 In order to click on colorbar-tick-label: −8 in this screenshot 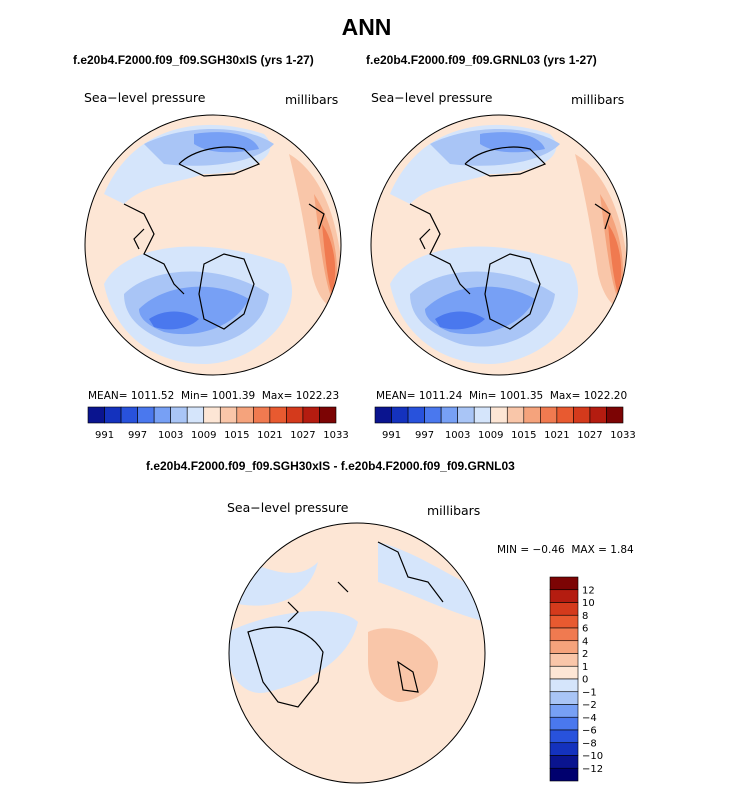, I will do `click(589, 743)`.